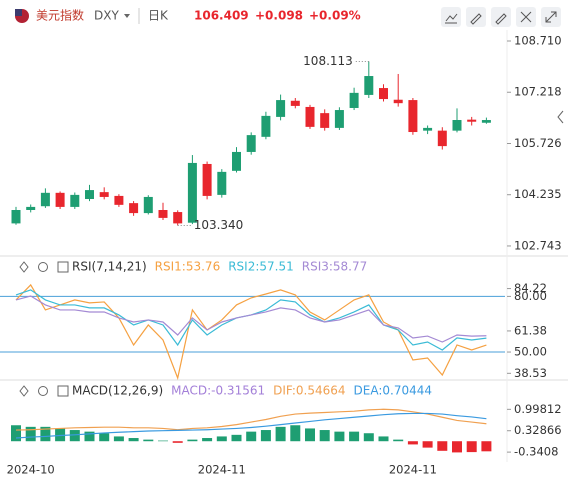  I want to click on y-tick-label: 38.53, so click(530, 373).